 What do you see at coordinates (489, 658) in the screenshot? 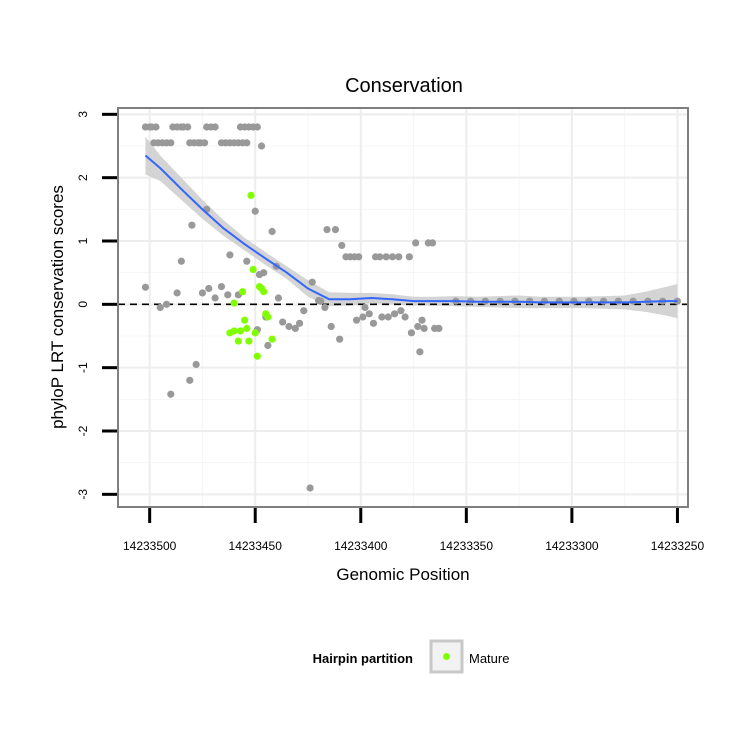
I see `legend-label-mature: Mature` at bounding box center [489, 658].